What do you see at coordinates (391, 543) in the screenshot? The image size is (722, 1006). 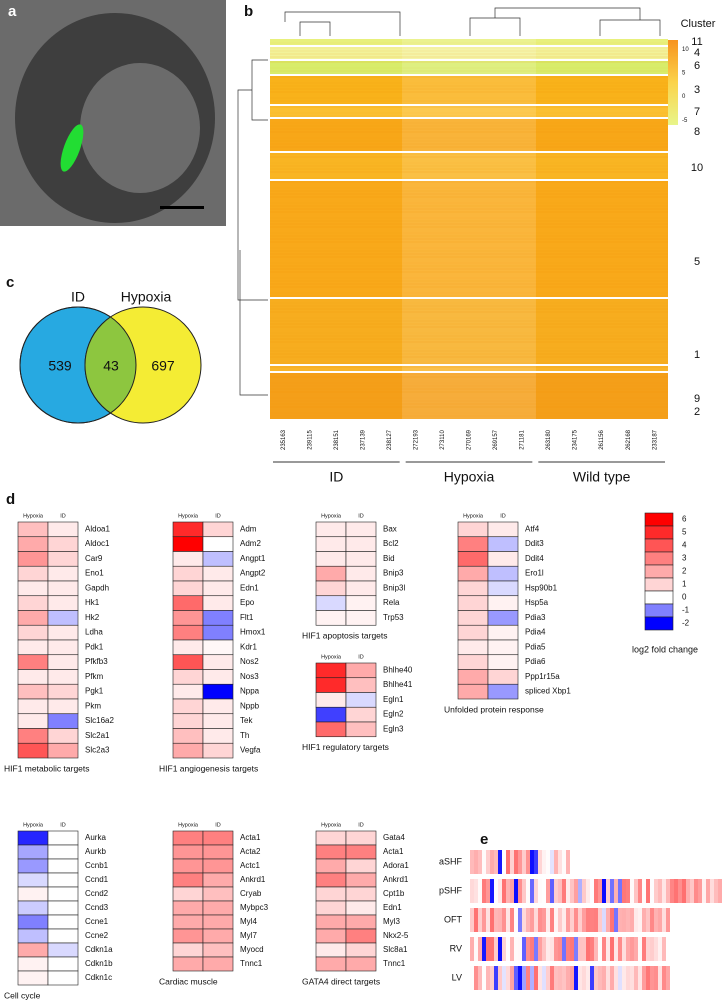 I see `gene-label: Bcl2` at bounding box center [391, 543].